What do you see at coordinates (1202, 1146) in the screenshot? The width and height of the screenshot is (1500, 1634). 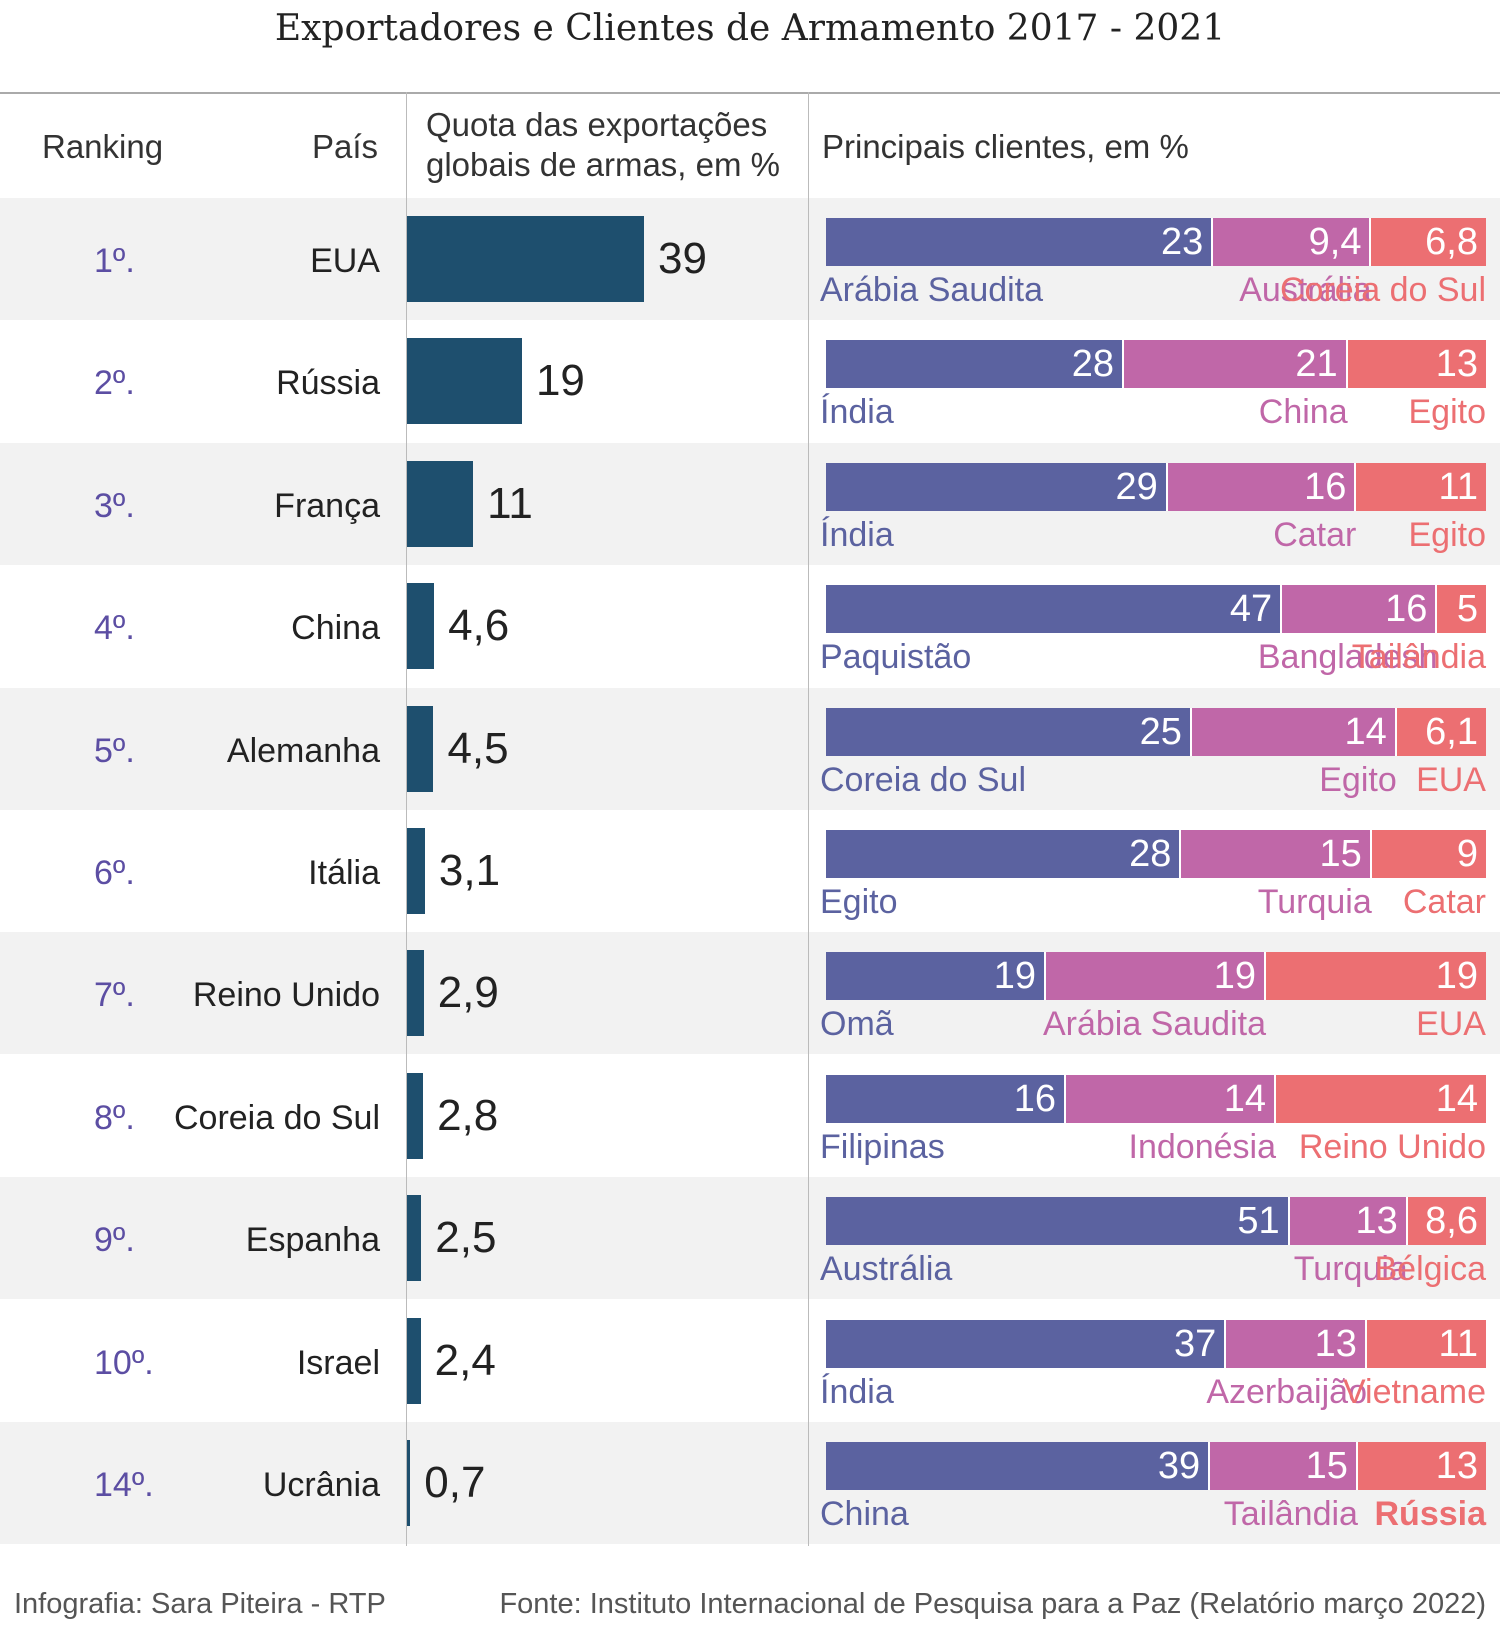 I see `client-name-label: Indonésia` at bounding box center [1202, 1146].